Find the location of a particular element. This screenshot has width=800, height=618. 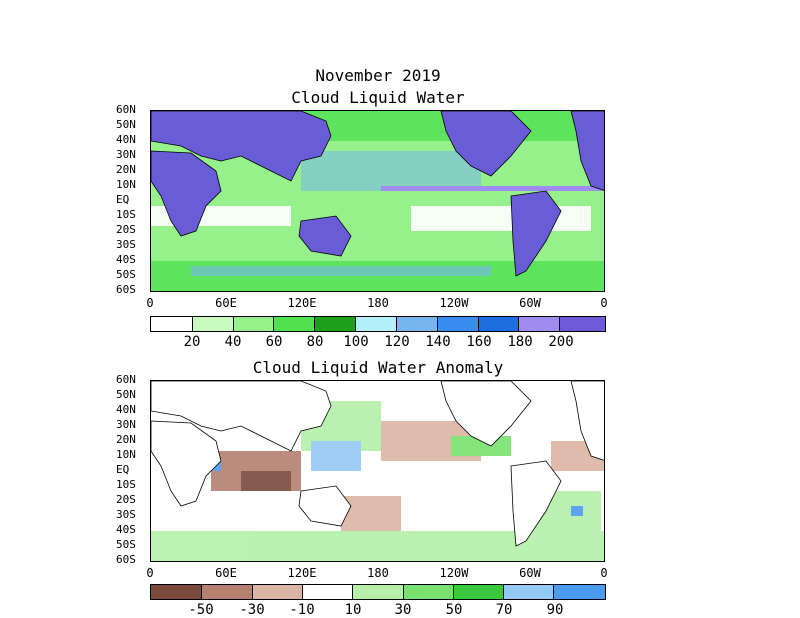

top-colorbar is located at coordinates (378, 324).